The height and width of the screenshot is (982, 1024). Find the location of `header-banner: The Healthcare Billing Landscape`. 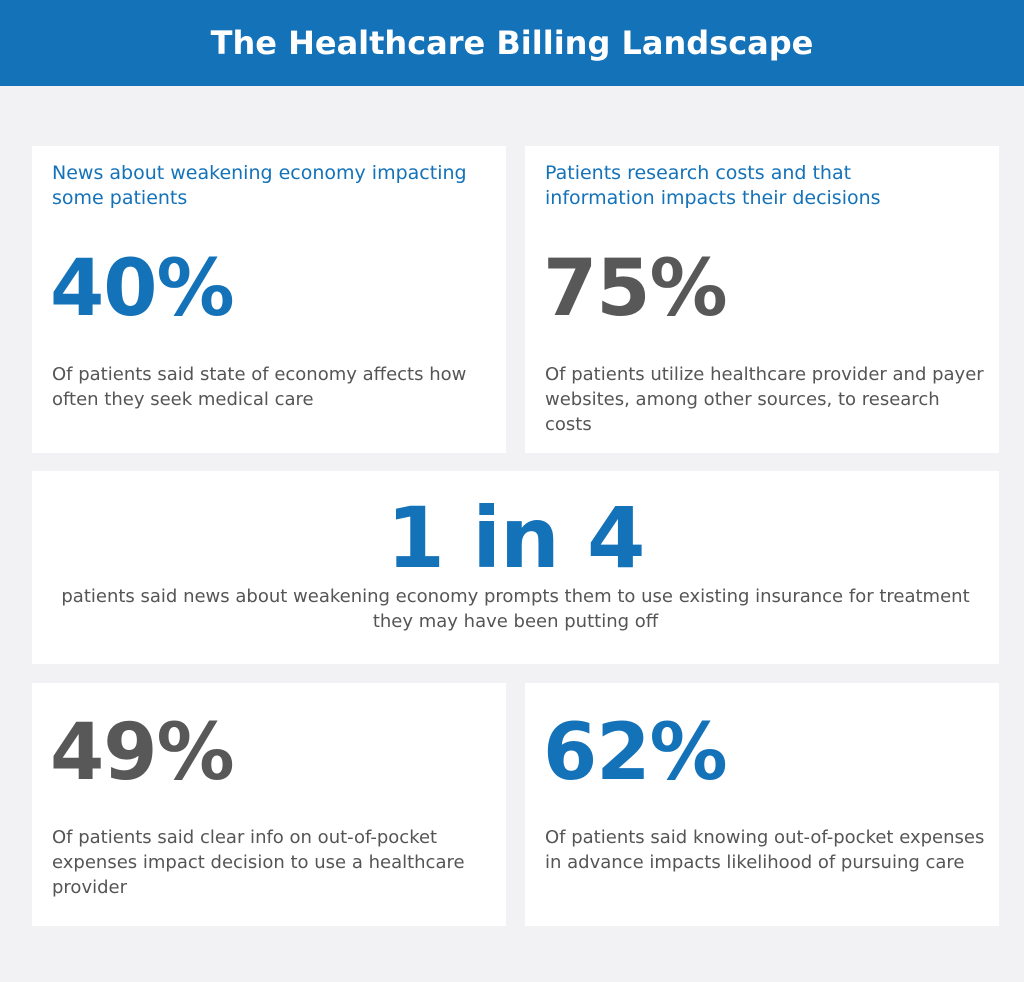

header-banner: The Healthcare Billing Landscape is located at coordinates (512, 43).